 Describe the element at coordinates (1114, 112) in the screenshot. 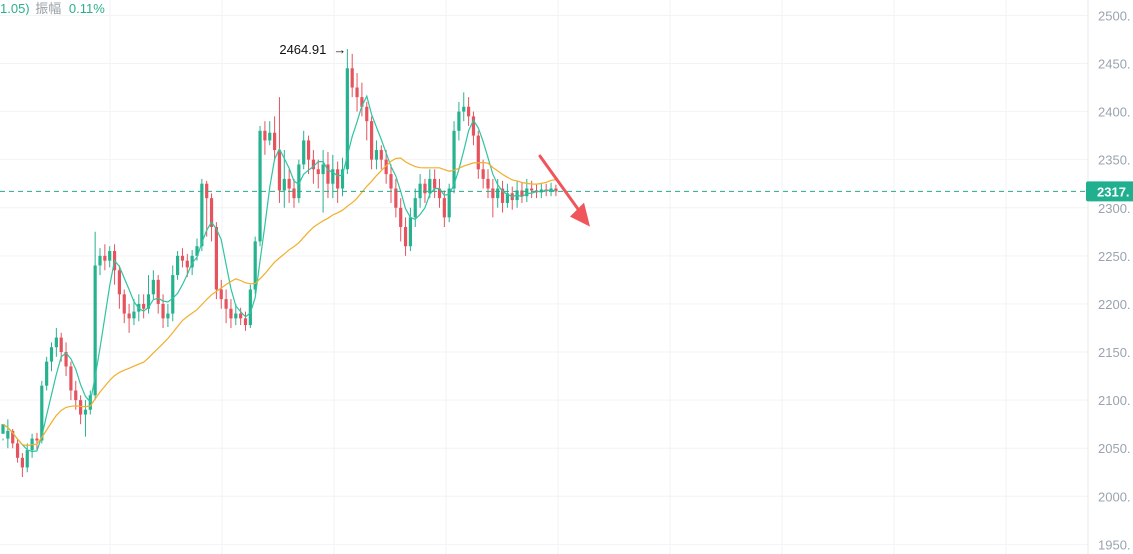

I see `y-tick-label: 2400.` at that location.